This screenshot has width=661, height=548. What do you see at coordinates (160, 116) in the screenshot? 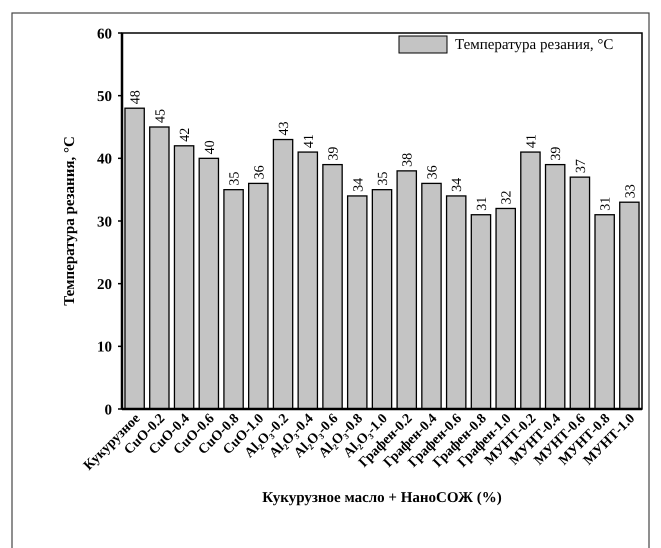
I see `data-label: 45` at bounding box center [160, 116].